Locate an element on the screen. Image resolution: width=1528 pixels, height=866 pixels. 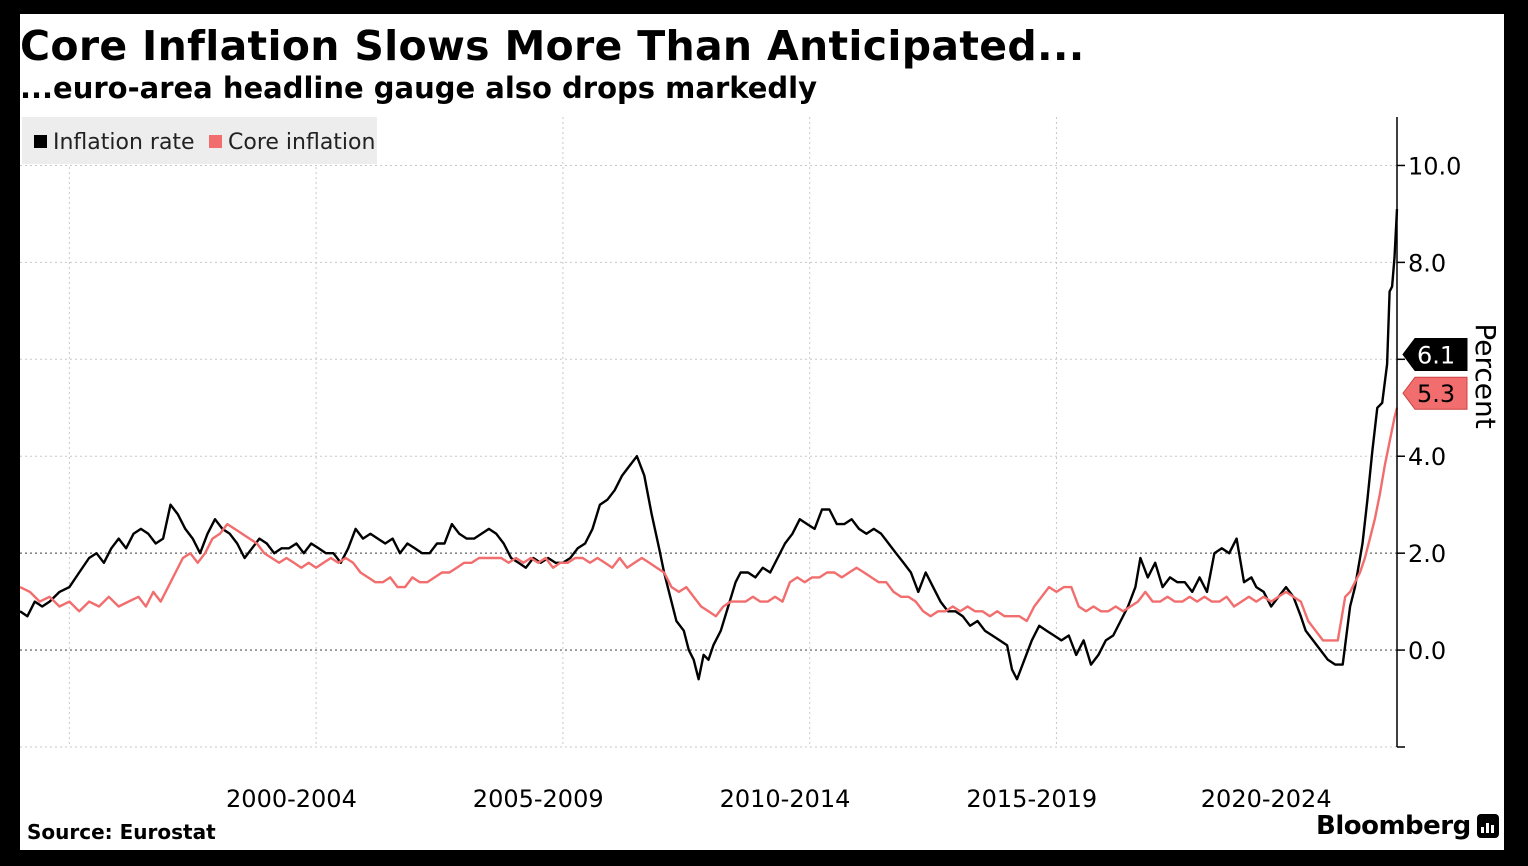
legend-label: Core inflation is located at coordinates (301, 142).